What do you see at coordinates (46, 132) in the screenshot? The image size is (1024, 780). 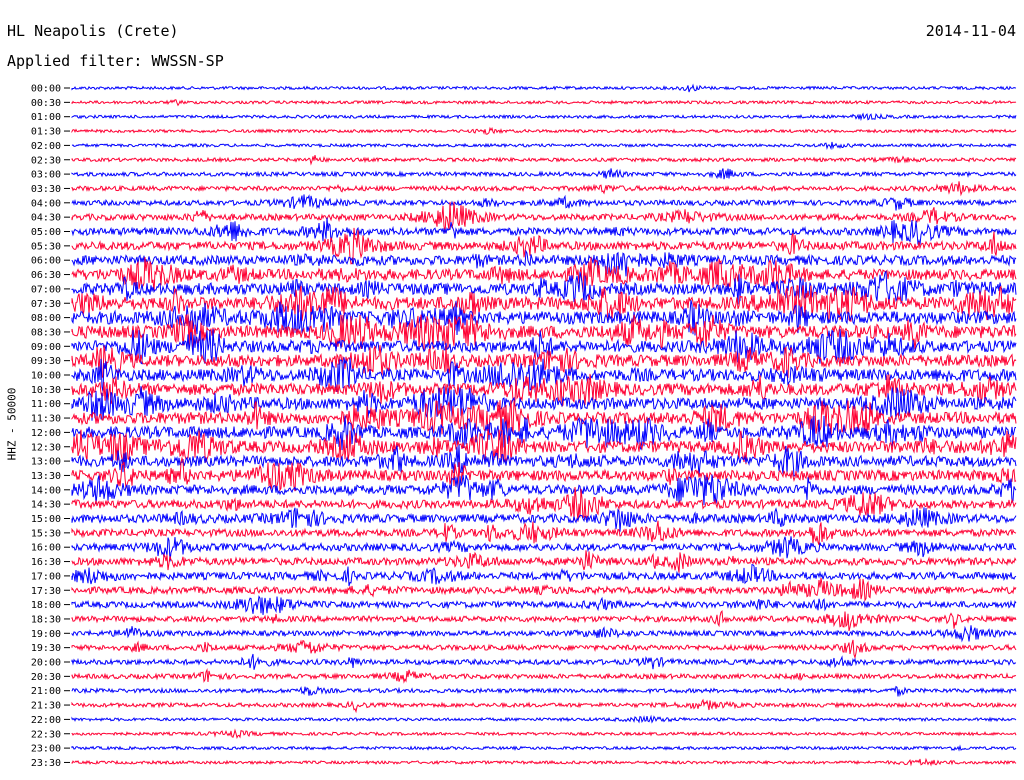 I see `time-tick-label: 01:30` at bounding box center [46, 132].